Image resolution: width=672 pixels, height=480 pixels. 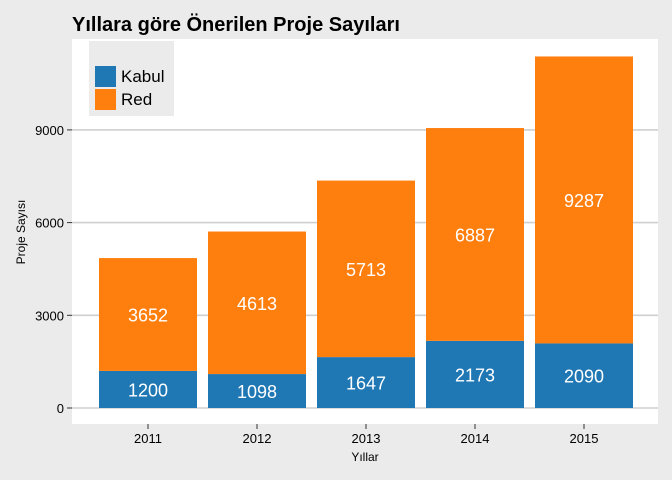 What do you see at coordinates (148, 438) in the screenshot?
I see `x-tick-label: 2011` at bounding box center [148, 438].